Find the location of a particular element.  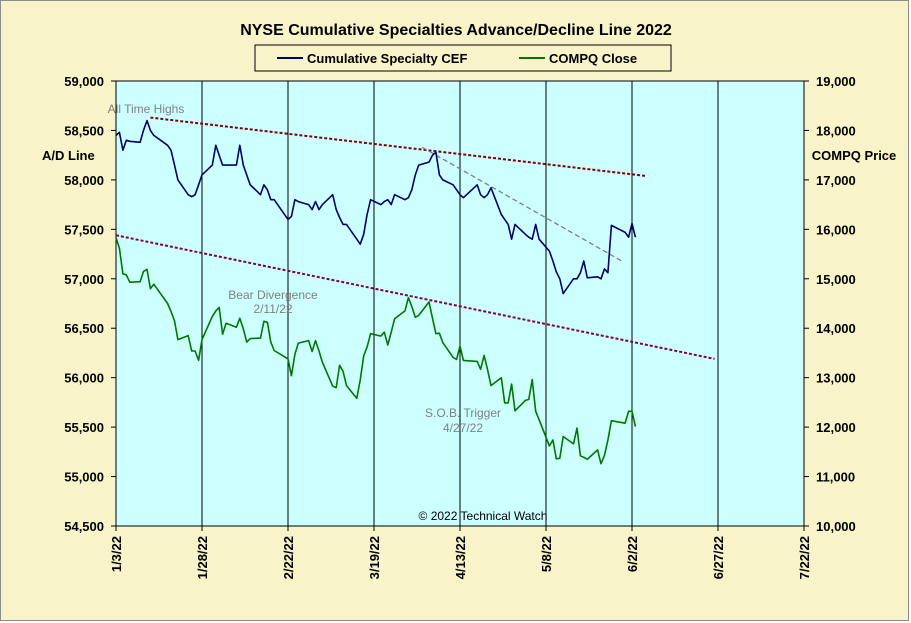

right-tick-label: 13,000 is located at coordinates (836, 378).